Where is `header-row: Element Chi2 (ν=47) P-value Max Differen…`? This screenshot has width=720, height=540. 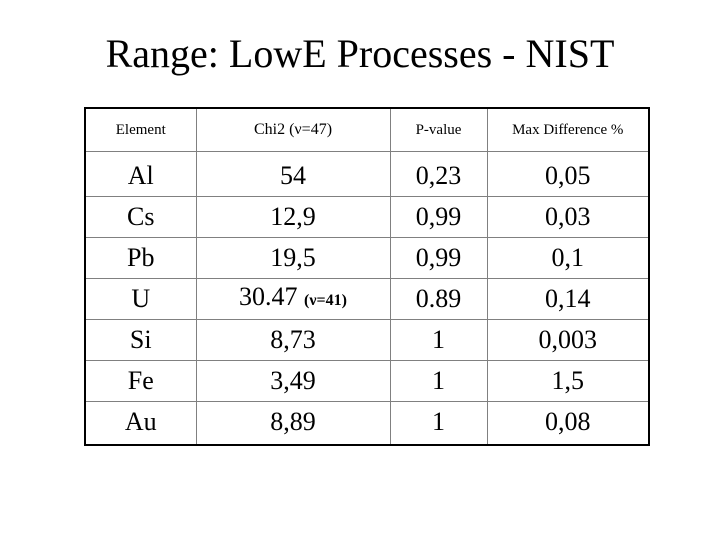 header-row: Element Chi2 (ν=47) P-value Max Differen… is located at coordinates (367, 129).